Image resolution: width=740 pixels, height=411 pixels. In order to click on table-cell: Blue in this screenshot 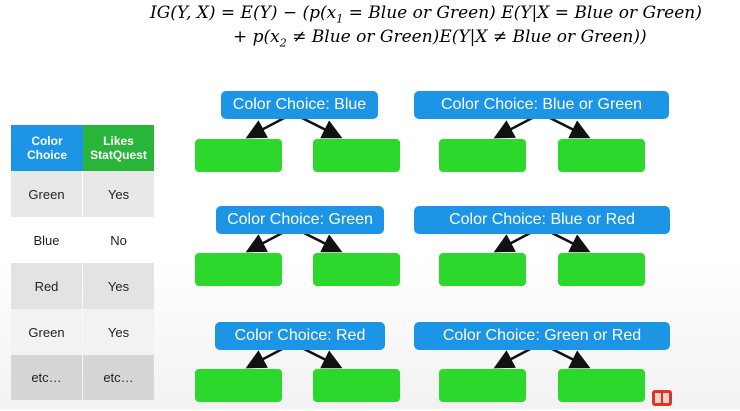, I will do `click(46, 240)`.